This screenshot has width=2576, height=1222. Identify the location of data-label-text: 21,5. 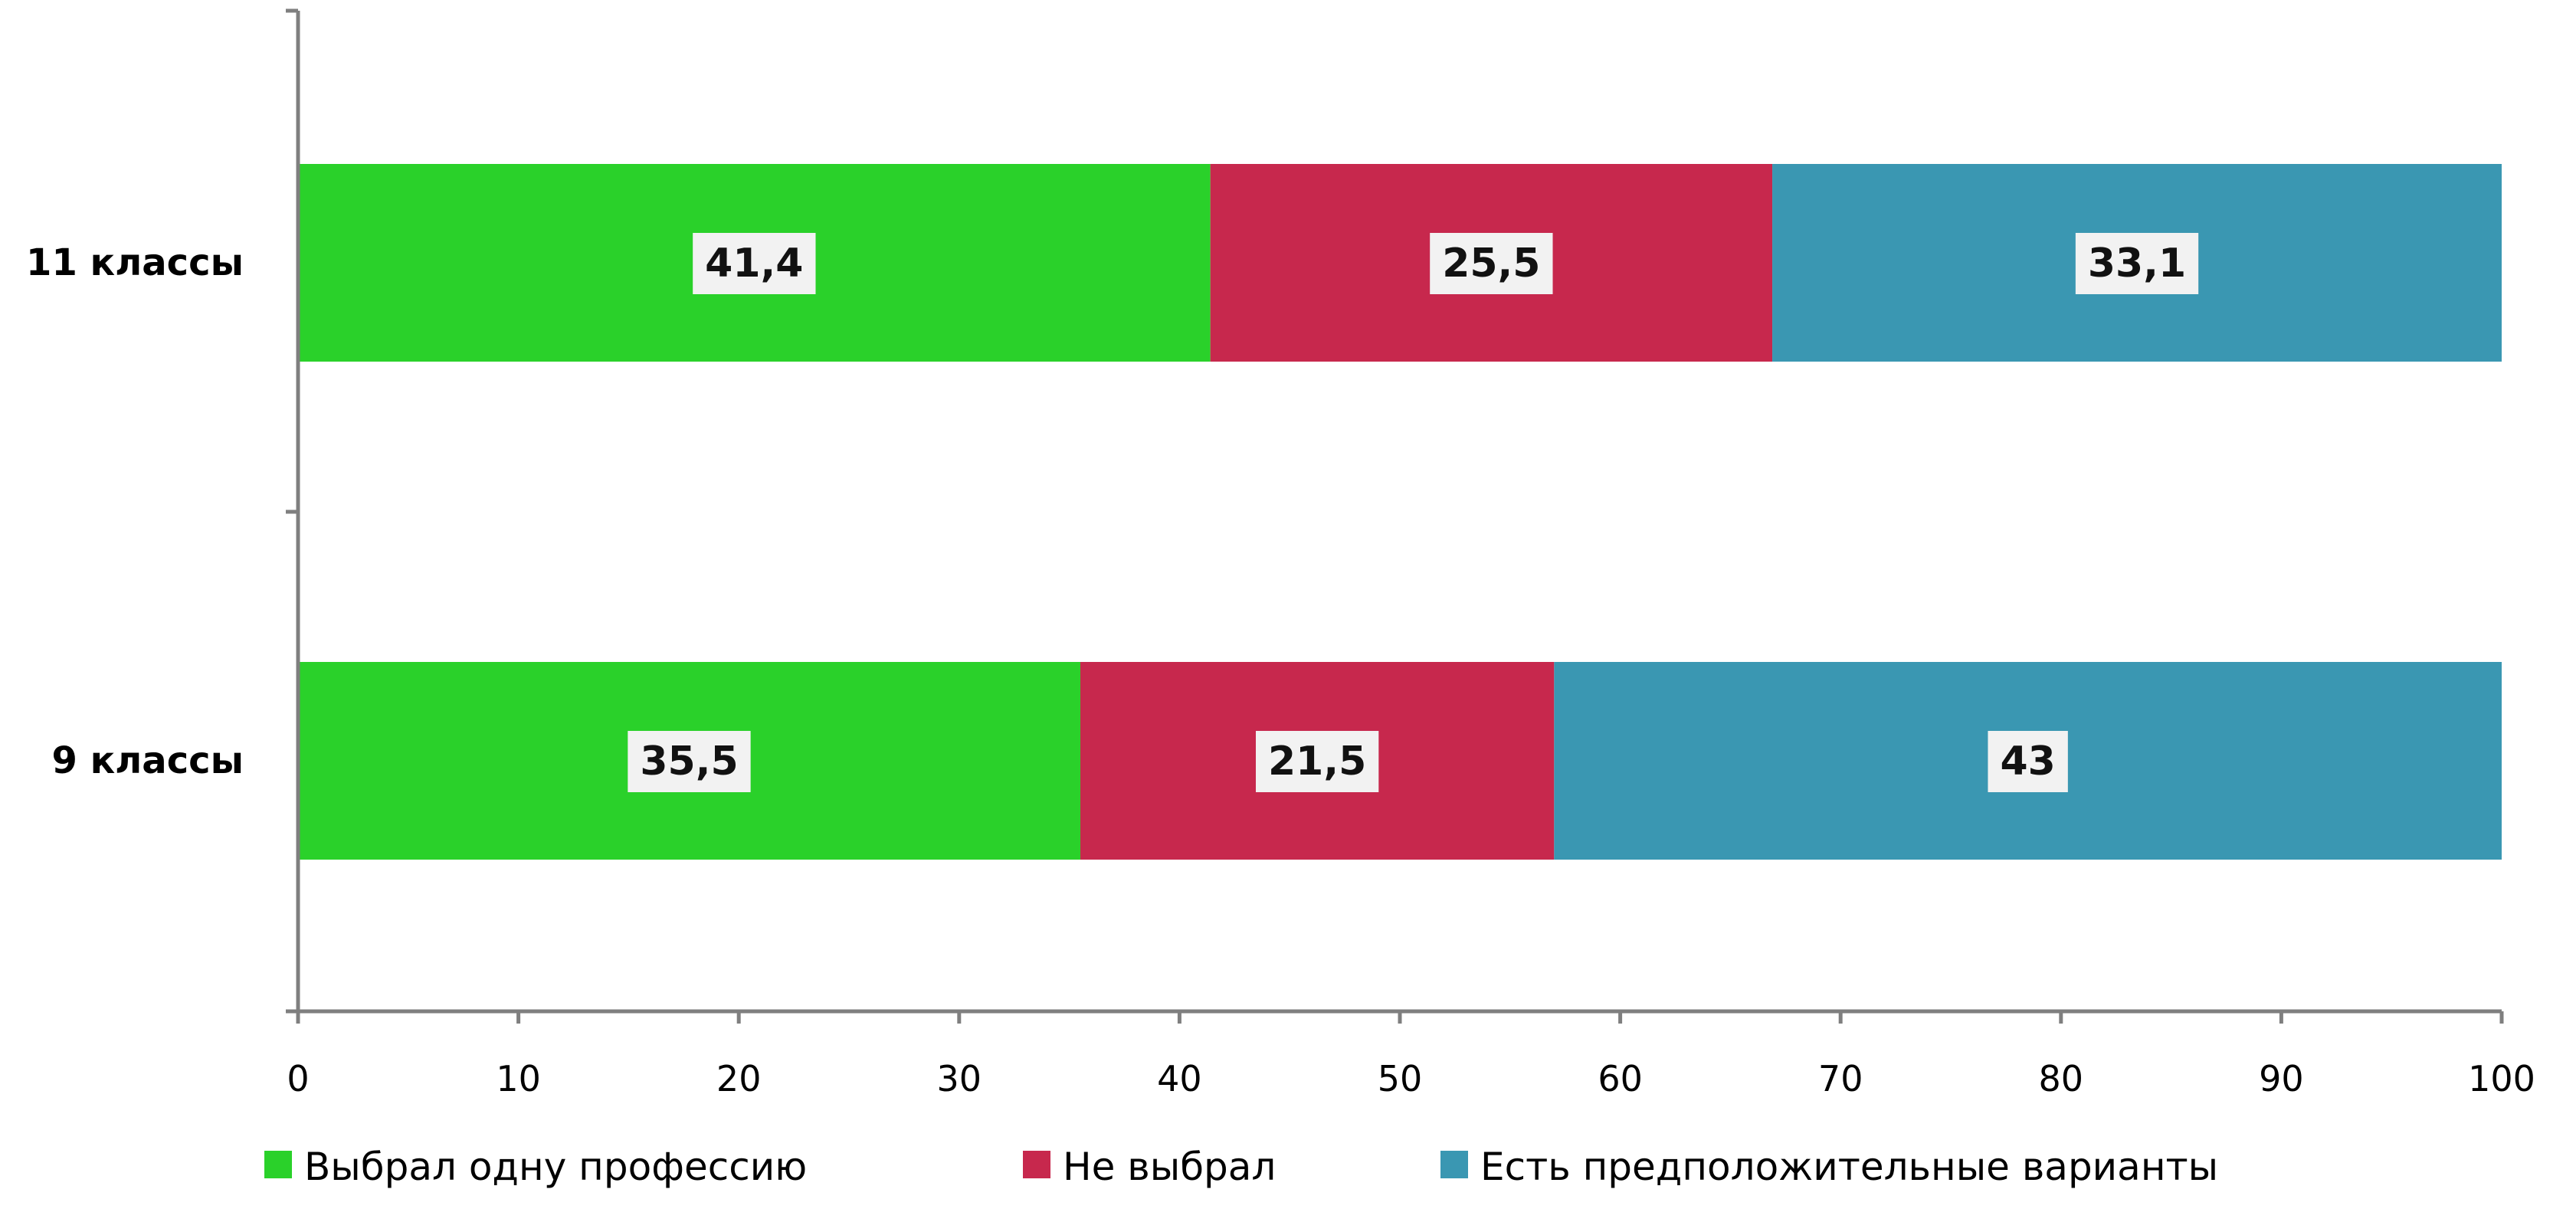
(1317, 762).